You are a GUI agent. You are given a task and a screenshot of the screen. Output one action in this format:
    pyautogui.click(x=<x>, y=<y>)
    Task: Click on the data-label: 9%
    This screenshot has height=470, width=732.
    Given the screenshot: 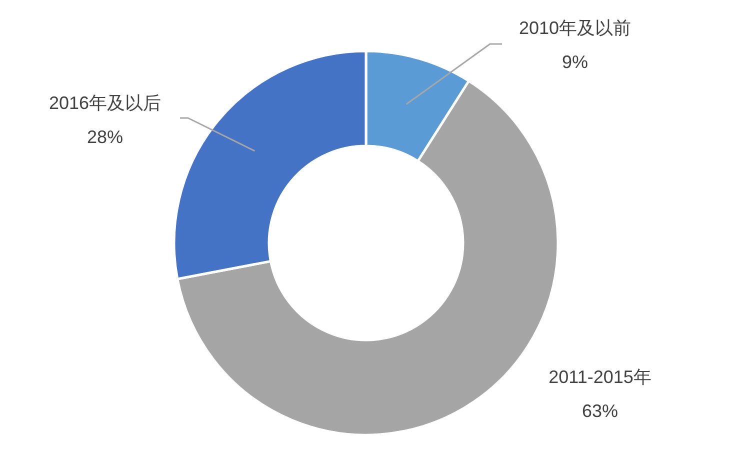 What is the action you would take?
    pyautogui.click(x=575, y=62)
    